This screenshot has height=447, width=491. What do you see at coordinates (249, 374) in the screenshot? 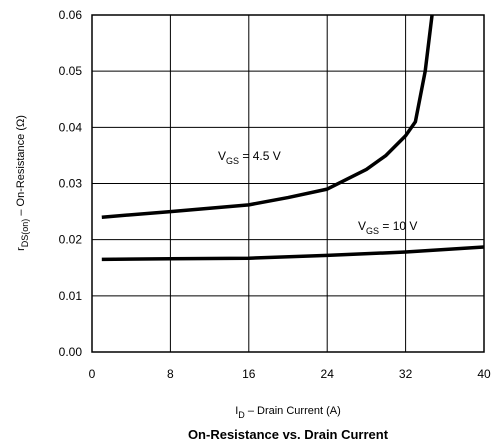
I see `x-tick-label: 16` at bounding box center [249, 374].